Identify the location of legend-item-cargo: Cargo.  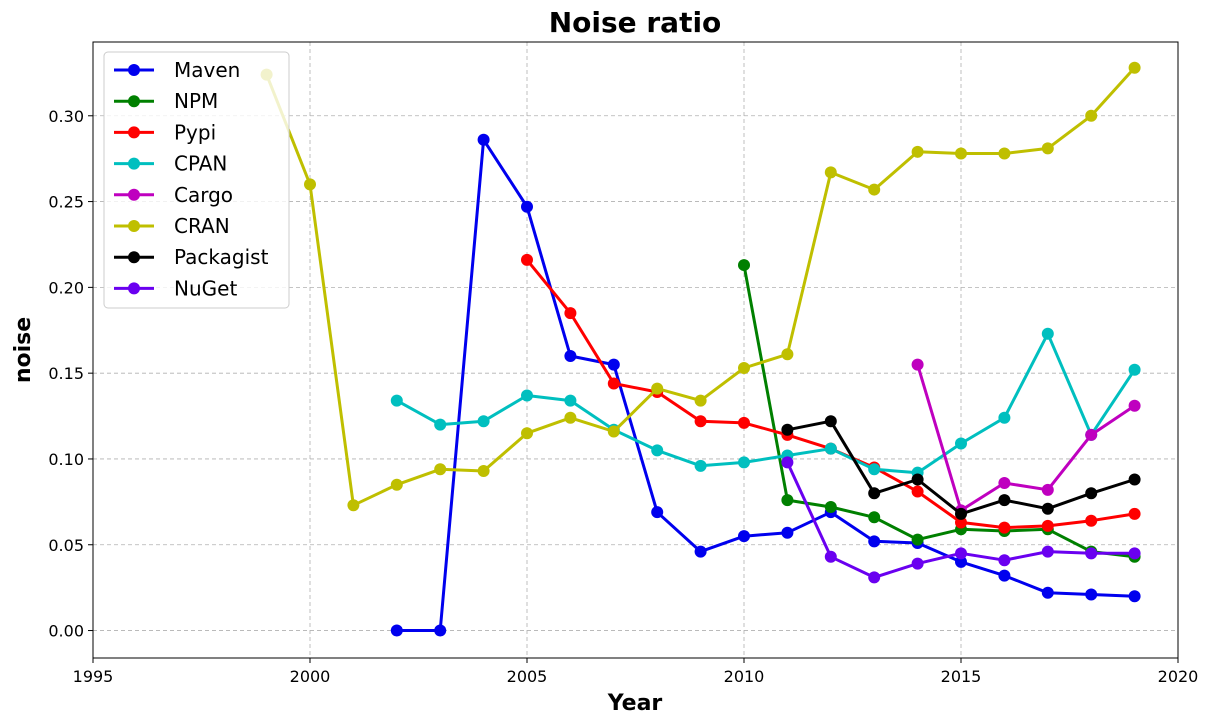
(173, 195).